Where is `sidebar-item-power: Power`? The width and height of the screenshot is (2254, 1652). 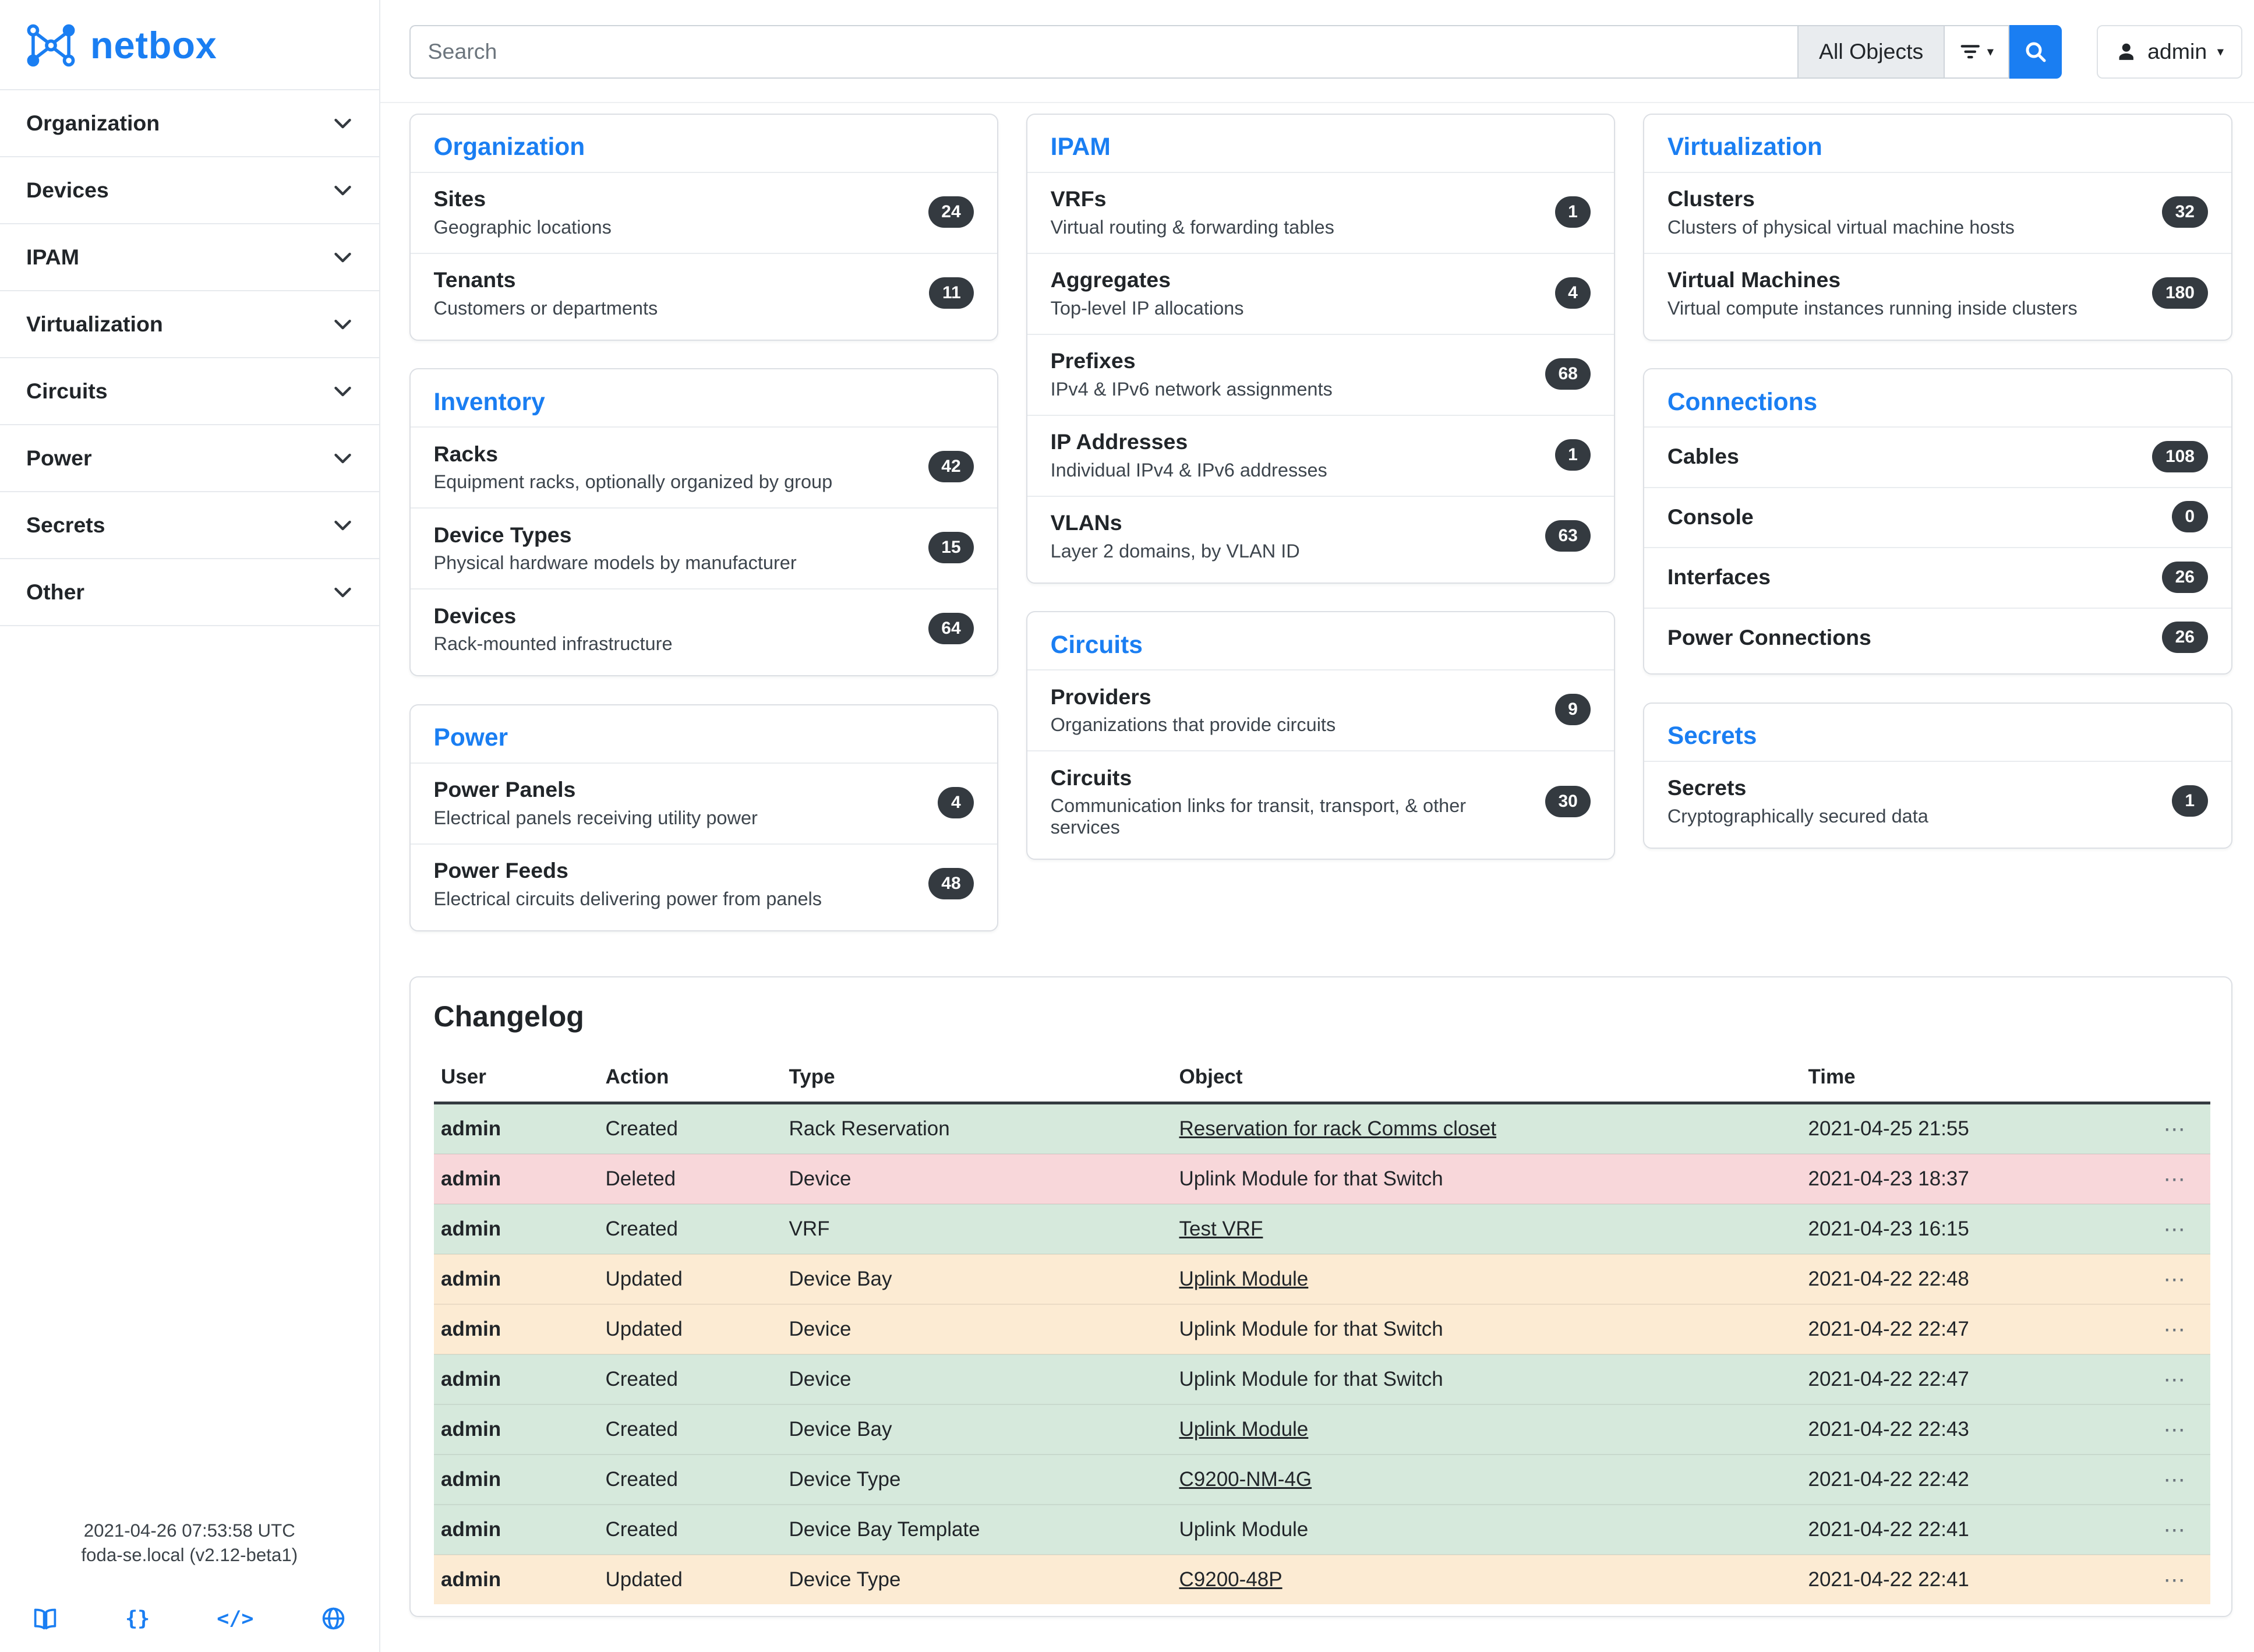 sidebar-item-power: Power is located at coordinates (189, 458).